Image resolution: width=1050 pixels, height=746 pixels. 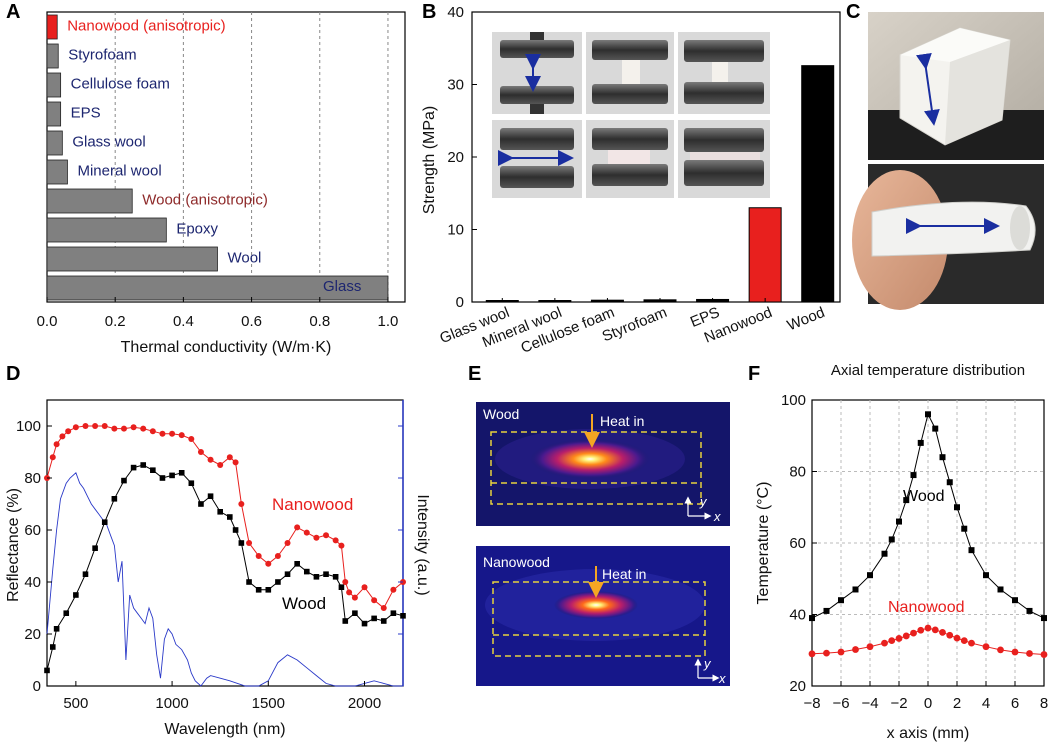 I want to click on panel-f-series, so click(x=928, y=534).